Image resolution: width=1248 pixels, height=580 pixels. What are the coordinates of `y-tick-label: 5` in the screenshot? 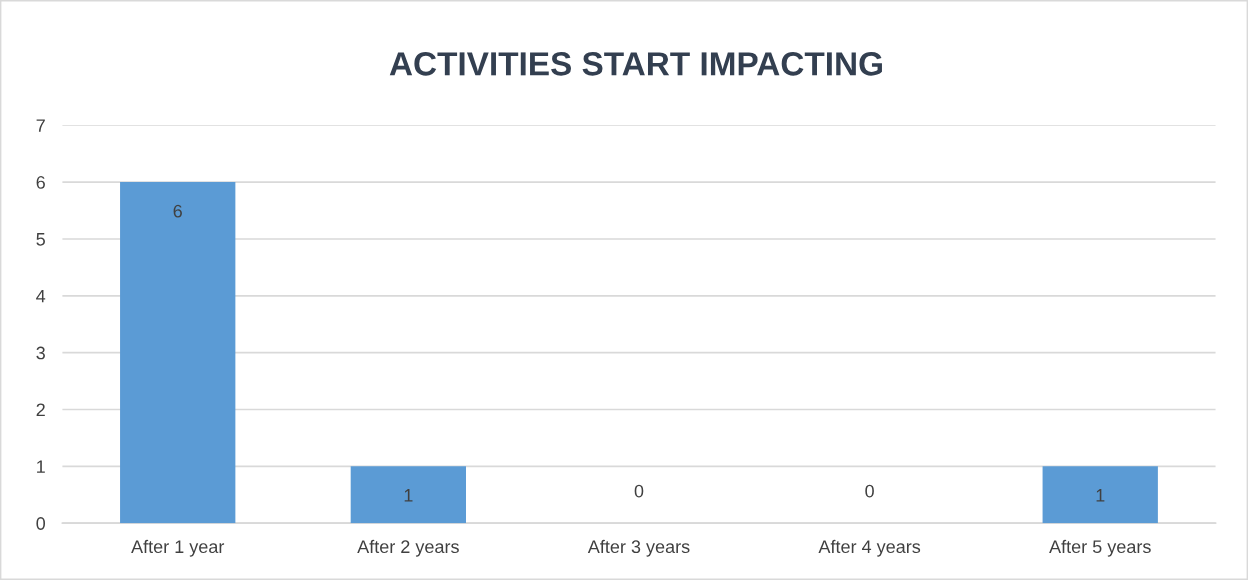 It's located at (40, 239).